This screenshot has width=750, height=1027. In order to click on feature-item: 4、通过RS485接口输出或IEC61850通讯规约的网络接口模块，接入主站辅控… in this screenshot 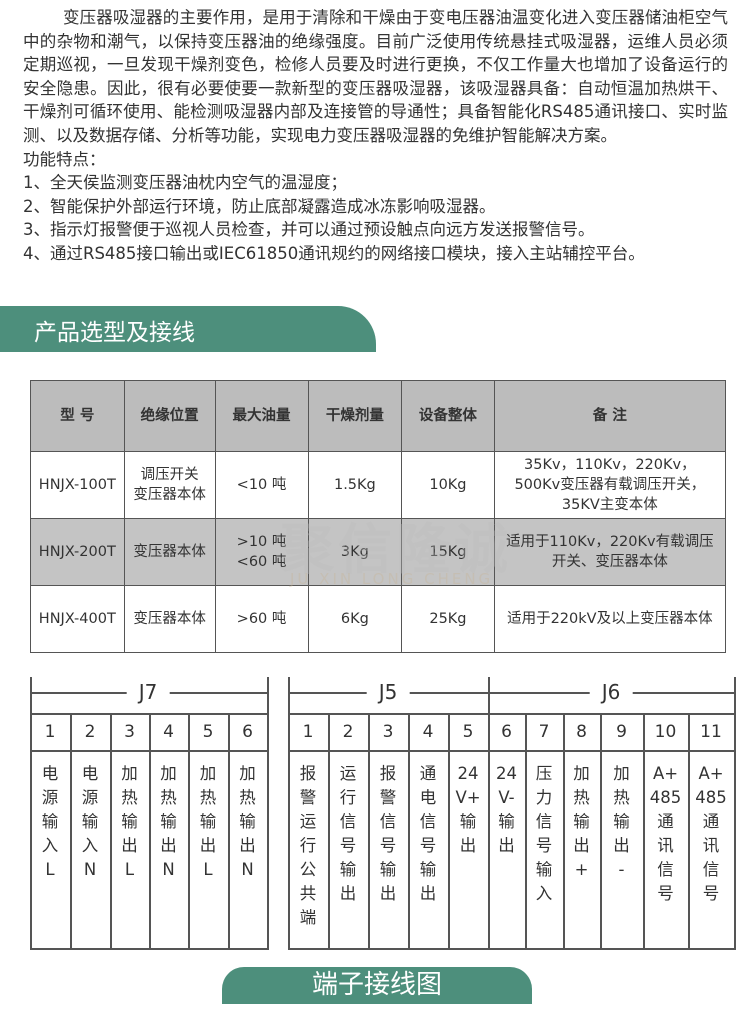, I will do `click(334, 253)`.